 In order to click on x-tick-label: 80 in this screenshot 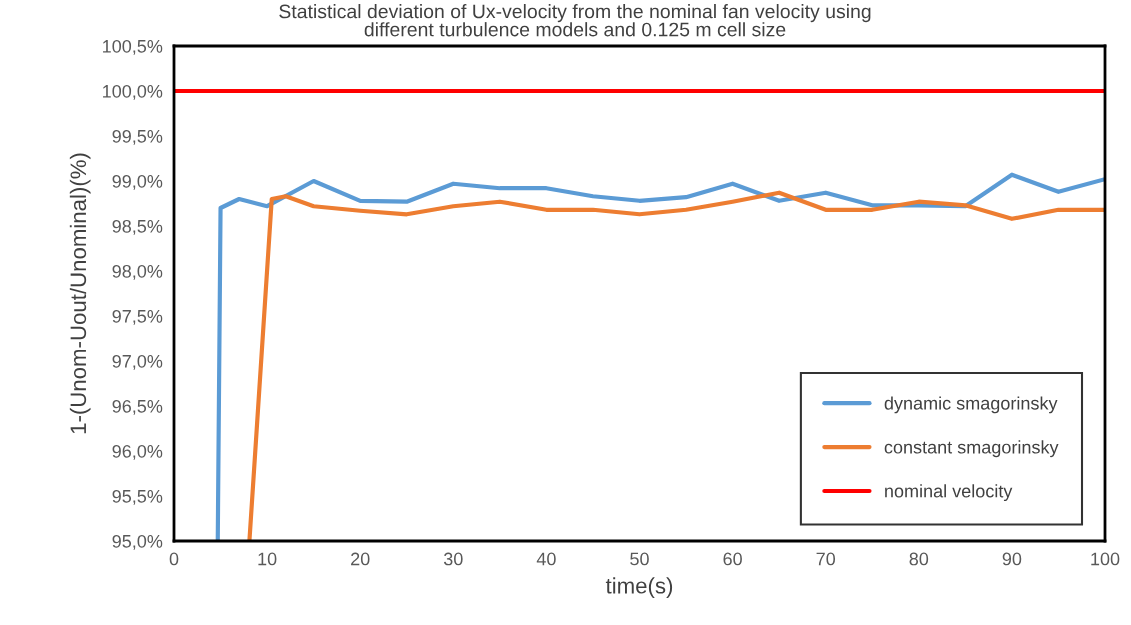, I will do `click(919, 559)`.